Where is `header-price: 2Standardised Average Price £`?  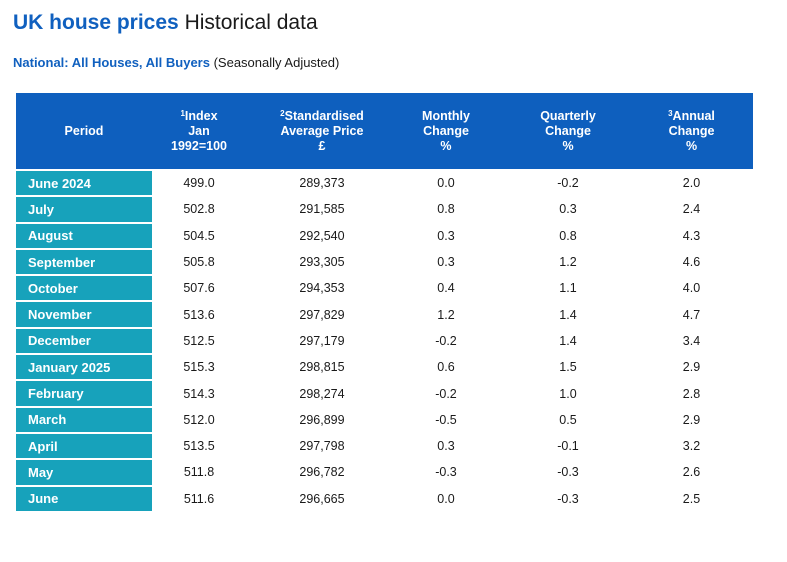 header-price: 2Standardised Average Price £ is located at coordinates (322, 131).